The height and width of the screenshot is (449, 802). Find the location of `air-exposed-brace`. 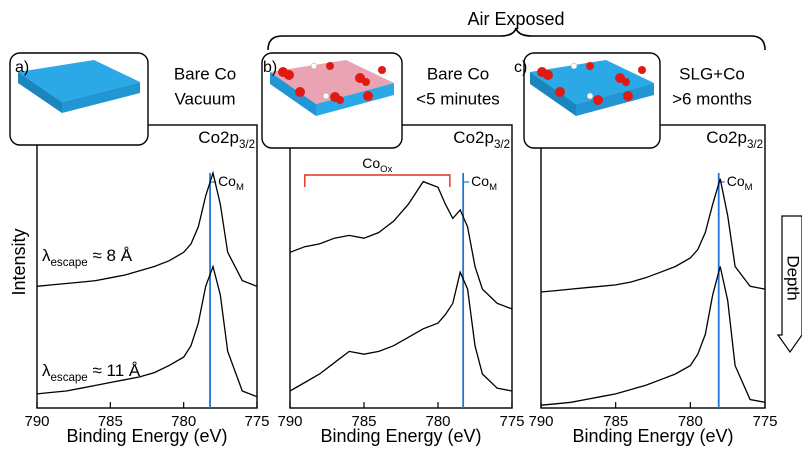

air-exposed-brace is located at coordinates (516, 39).